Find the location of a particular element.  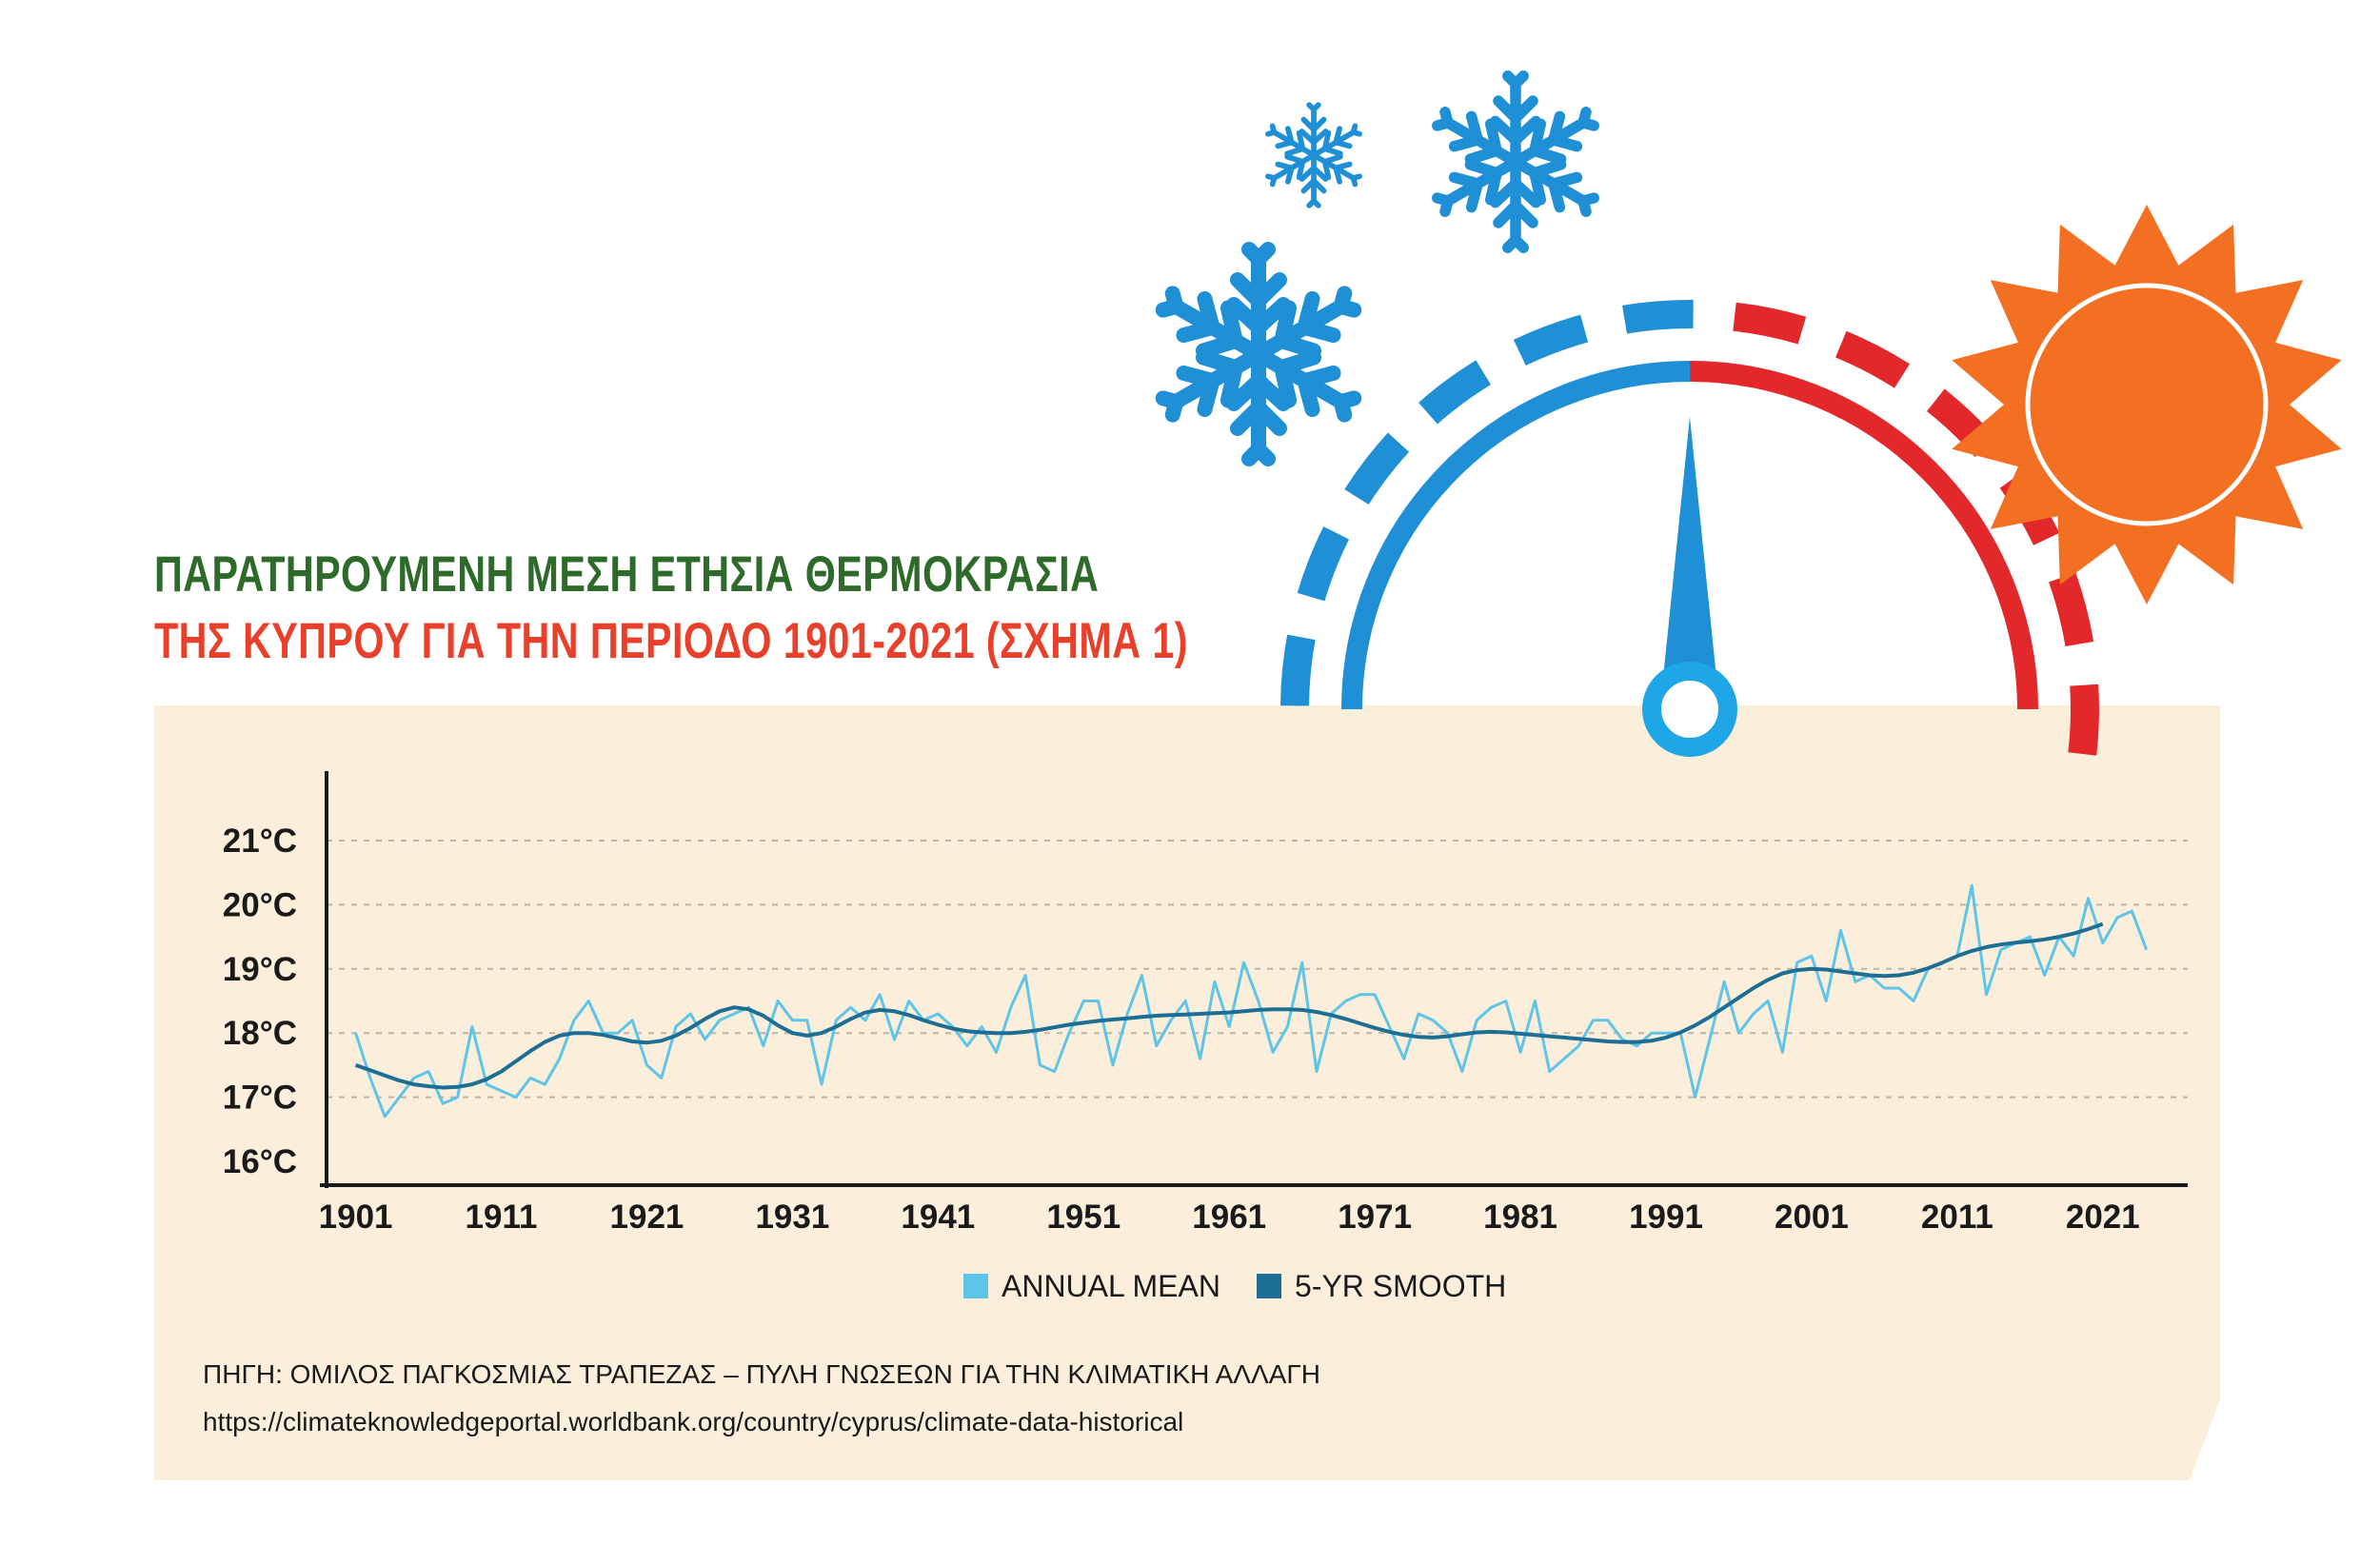

legend-label-annual-mean: ANNUAL MEAN is located at coordinates (1111, 1286).